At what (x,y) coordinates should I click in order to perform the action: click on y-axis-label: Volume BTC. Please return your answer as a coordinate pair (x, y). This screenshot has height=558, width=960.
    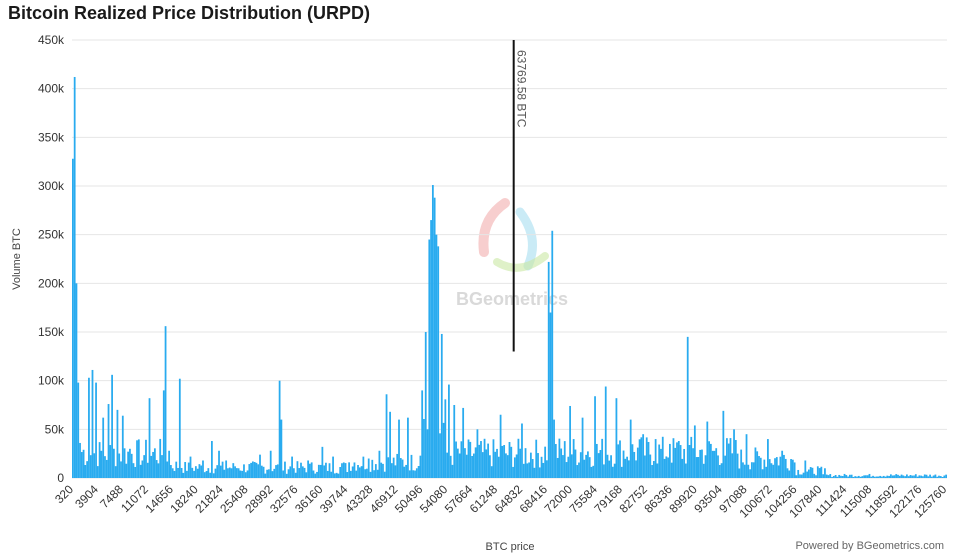
    Looking at the image, I should click on (17, 259).